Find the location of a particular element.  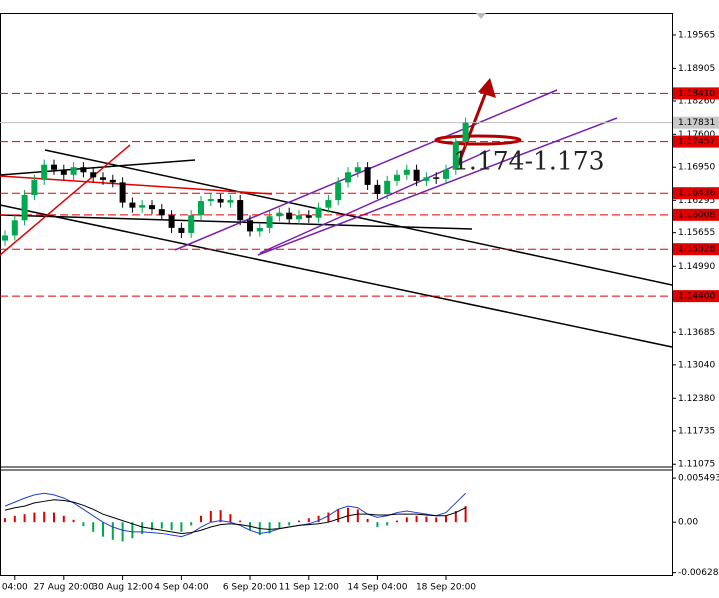

y-tick-label: 1.13040 is located at coordinates (696, 365).